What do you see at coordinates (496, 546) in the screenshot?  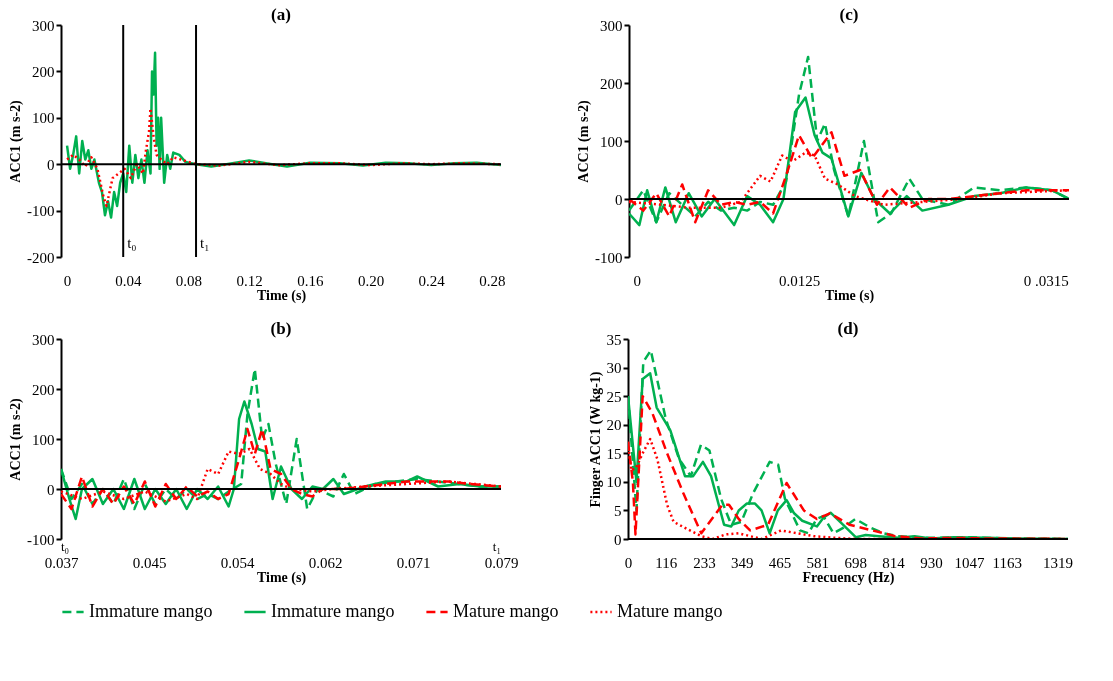 I see `annotation: t₁` at bounding box center [496, 546].